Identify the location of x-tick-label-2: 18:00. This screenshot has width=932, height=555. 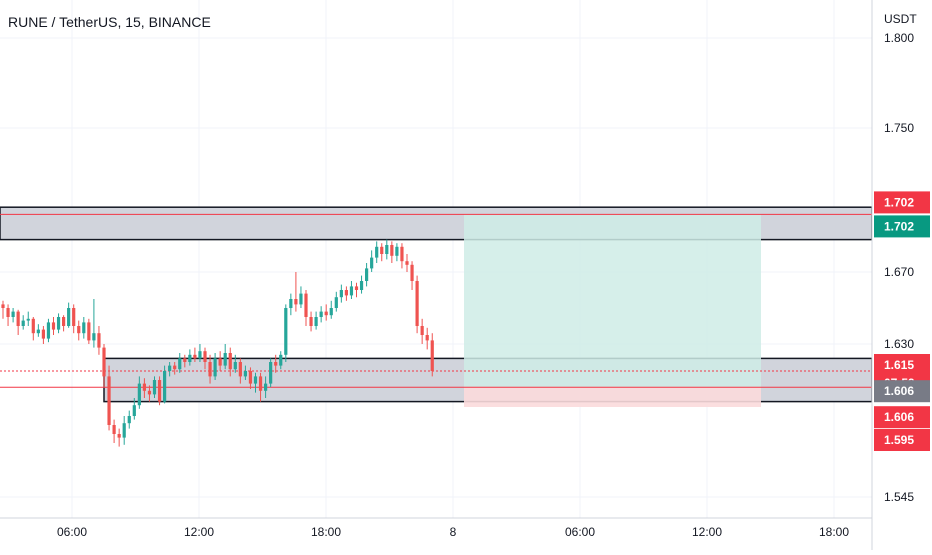
(326, 532).